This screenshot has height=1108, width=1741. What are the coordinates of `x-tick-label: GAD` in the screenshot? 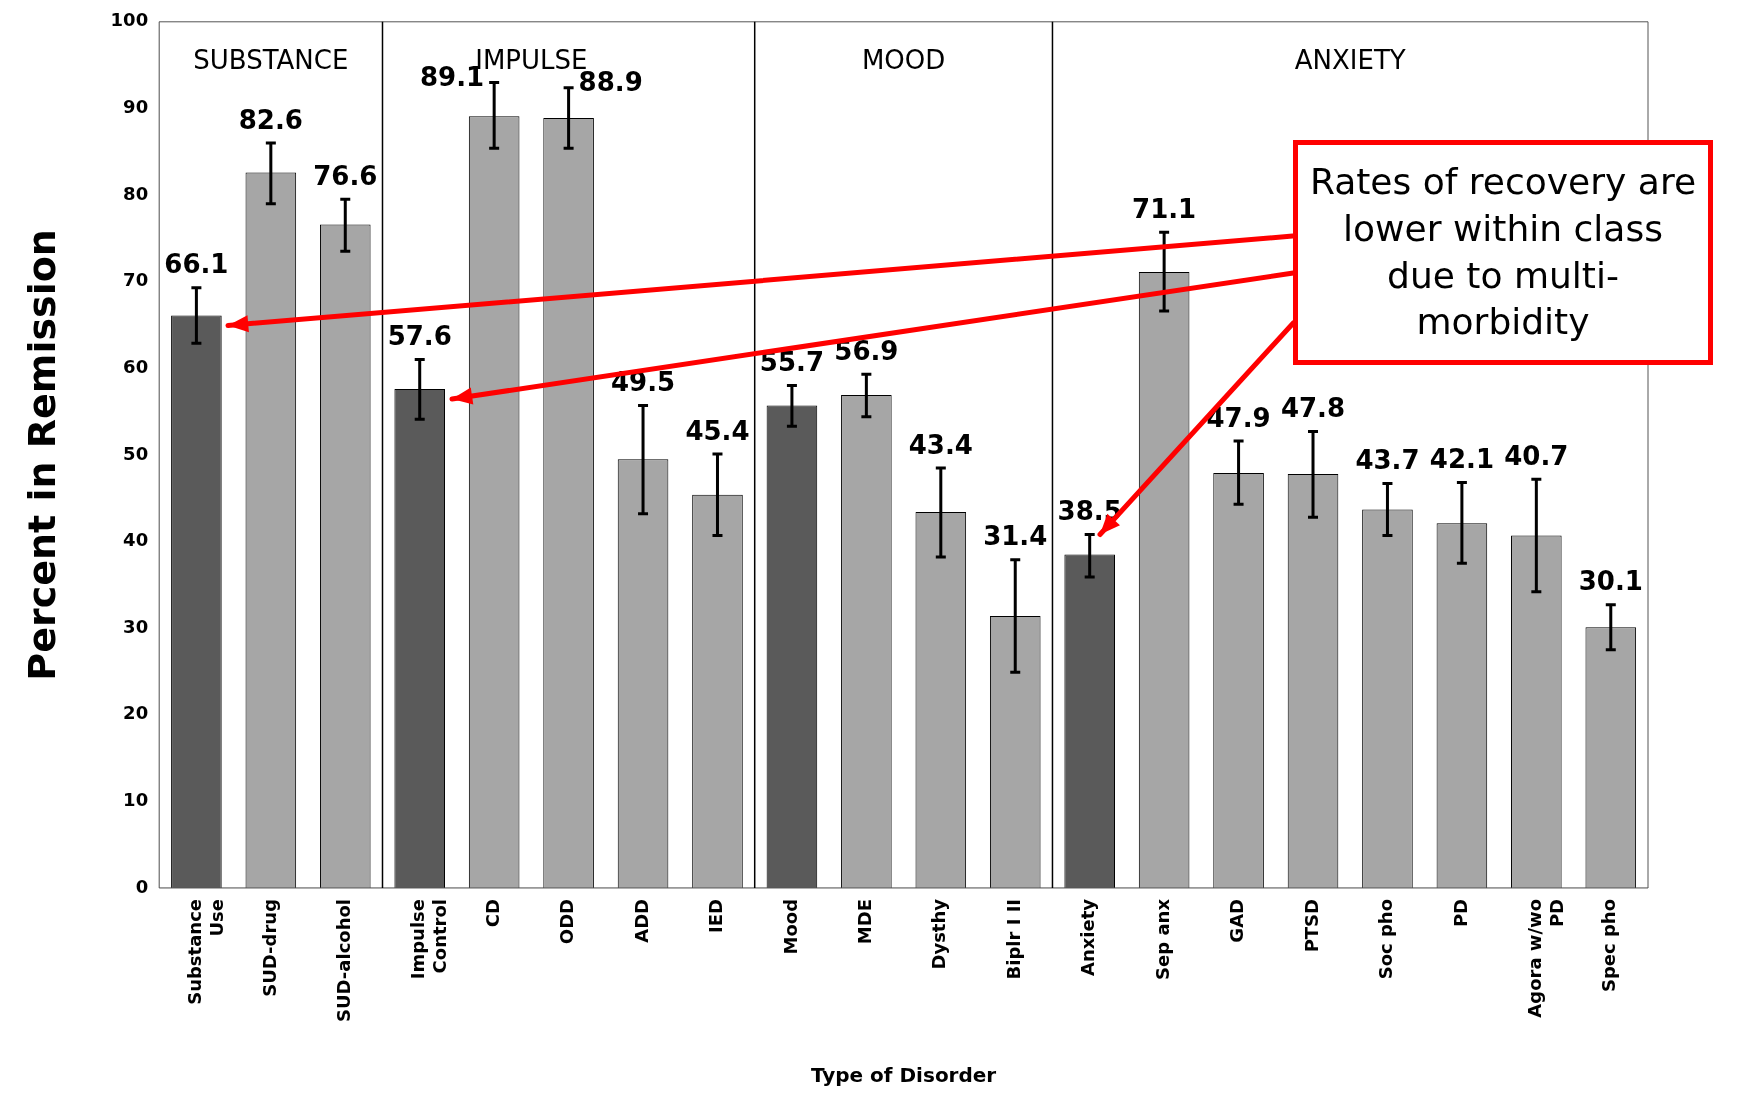 It's located at (1237, 920).